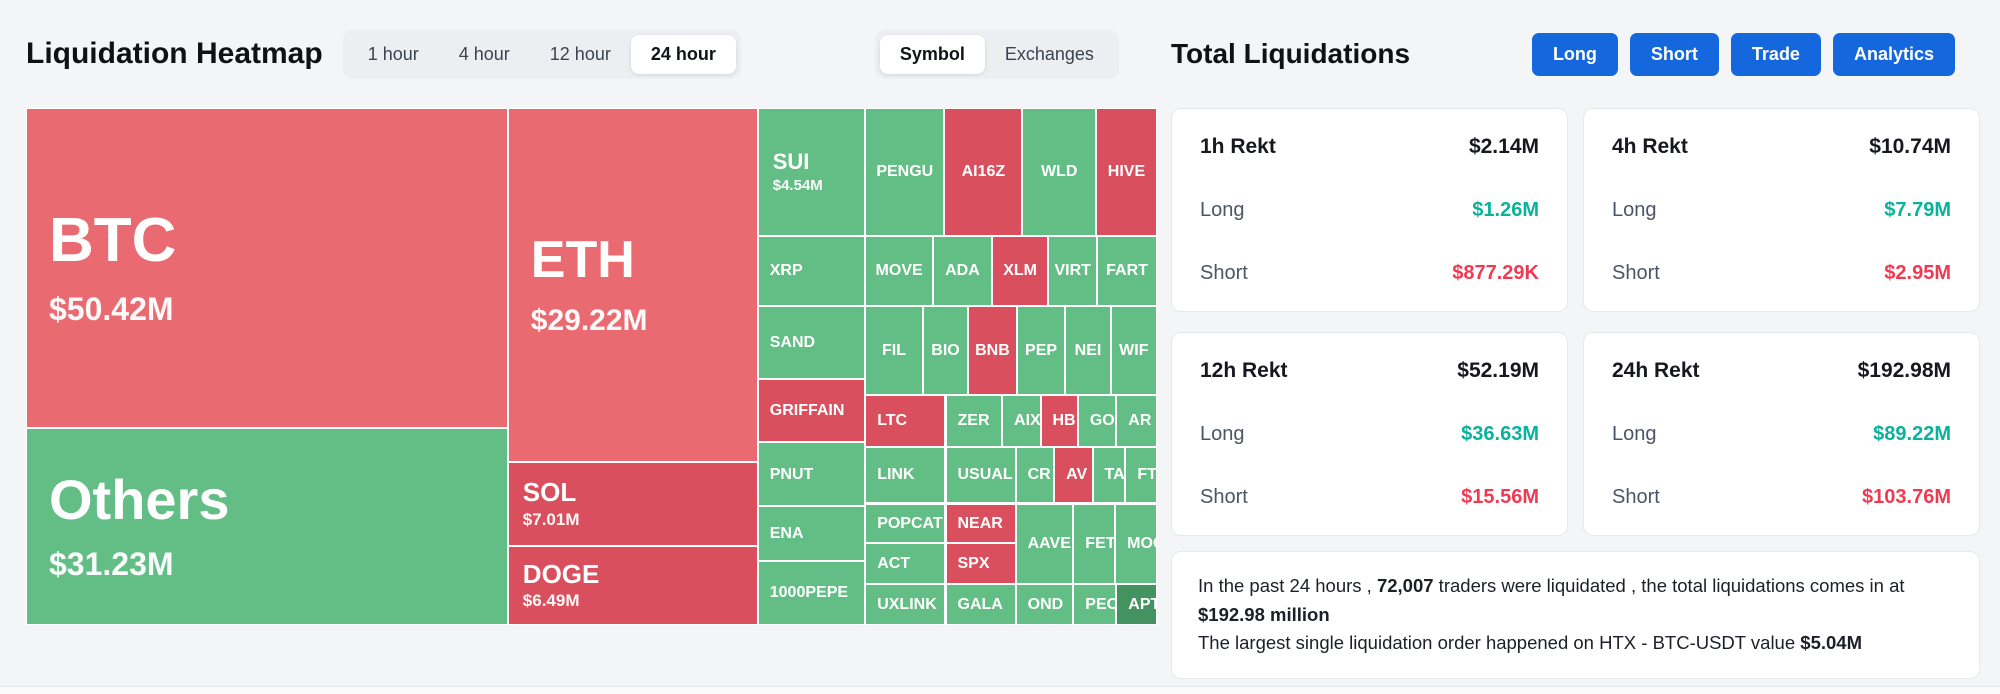  I want to click on view-tab-exchanges: Exchanges, so click(1049, 53).